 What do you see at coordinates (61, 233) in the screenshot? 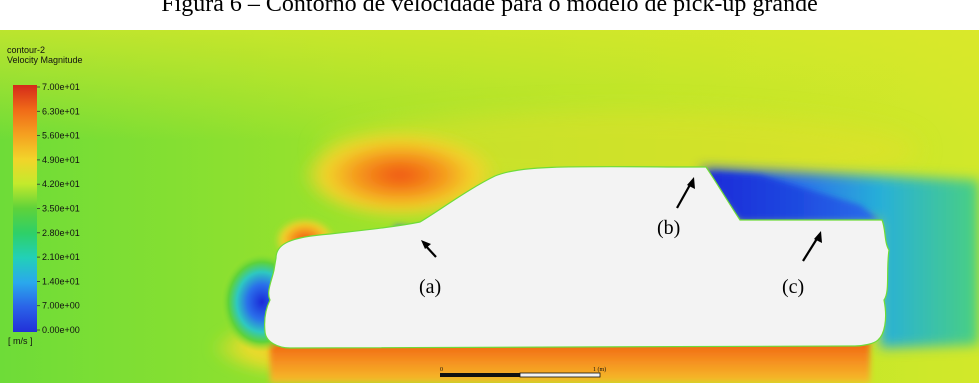
I see `legend-tick-label: 2.80e+01` at bounding box center [61, 233].